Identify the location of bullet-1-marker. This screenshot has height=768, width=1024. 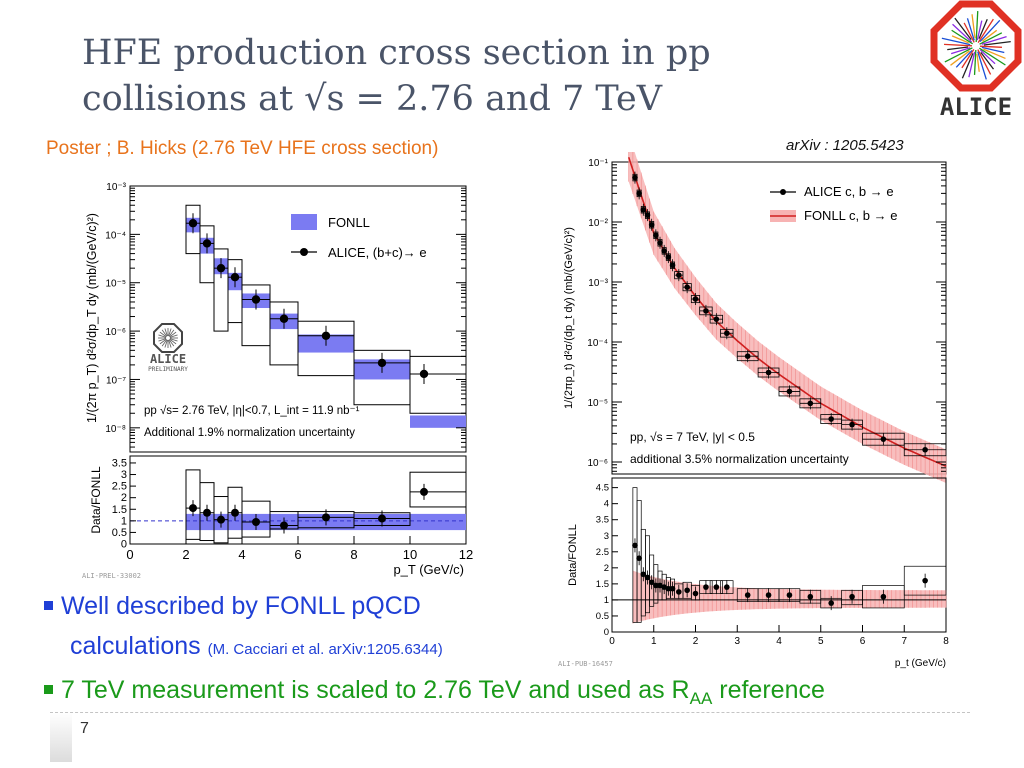
(48, 605).